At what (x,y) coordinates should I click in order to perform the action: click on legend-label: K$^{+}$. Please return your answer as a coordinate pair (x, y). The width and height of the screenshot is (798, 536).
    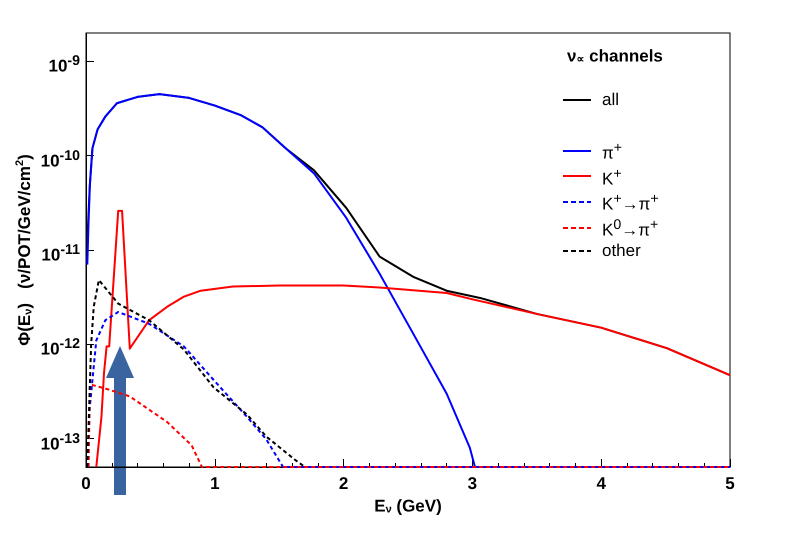
    Looking at the image, I should click on (612, 177).